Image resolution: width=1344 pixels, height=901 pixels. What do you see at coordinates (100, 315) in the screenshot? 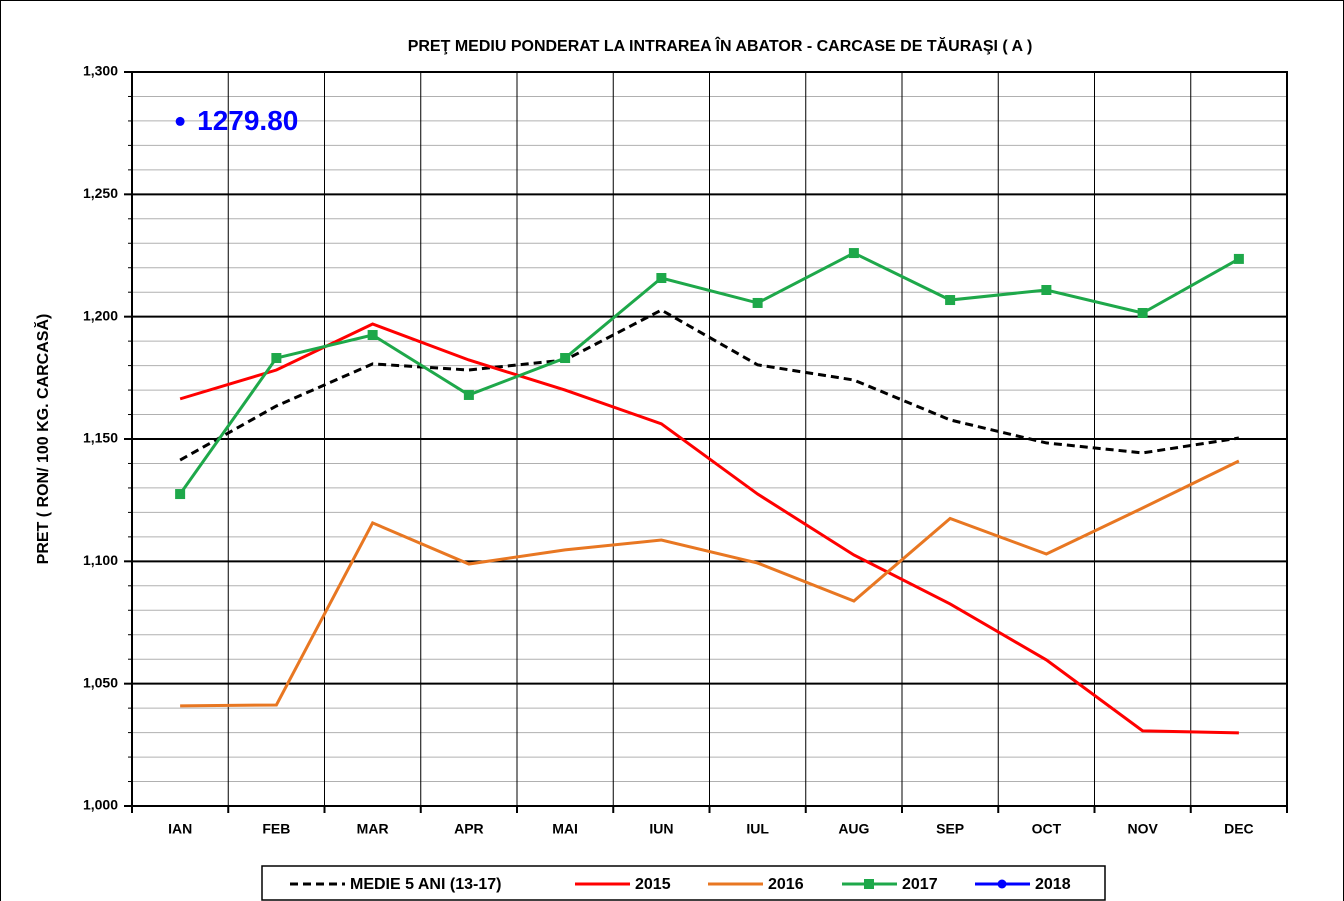
I see `y-tick-label: 1,200` at bounding box center [100, 315].